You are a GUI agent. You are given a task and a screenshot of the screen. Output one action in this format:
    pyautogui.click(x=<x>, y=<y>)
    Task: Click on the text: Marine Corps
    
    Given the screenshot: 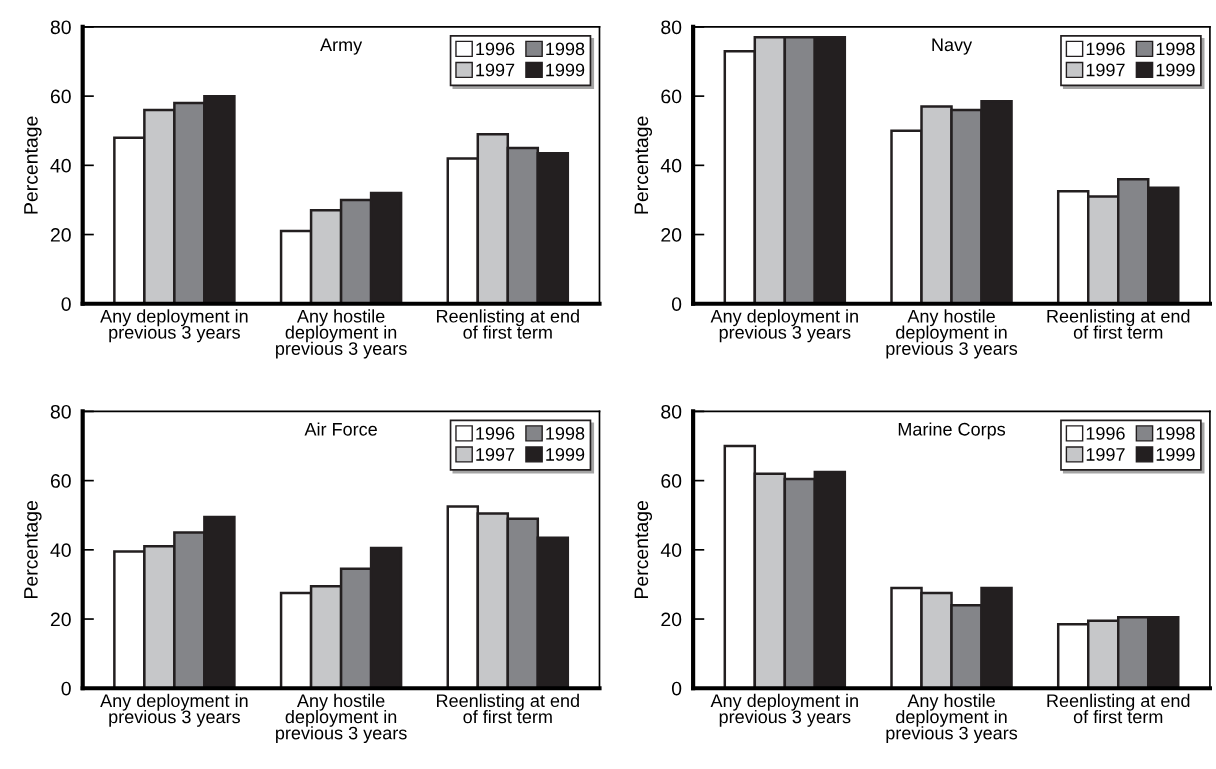 What is the action you would take?
    pyautogui.click(x=952, y=431)
    